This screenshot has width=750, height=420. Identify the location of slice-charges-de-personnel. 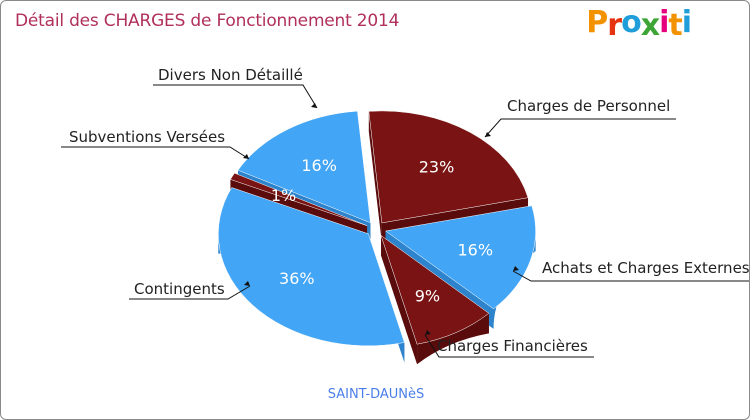
(448, 167).